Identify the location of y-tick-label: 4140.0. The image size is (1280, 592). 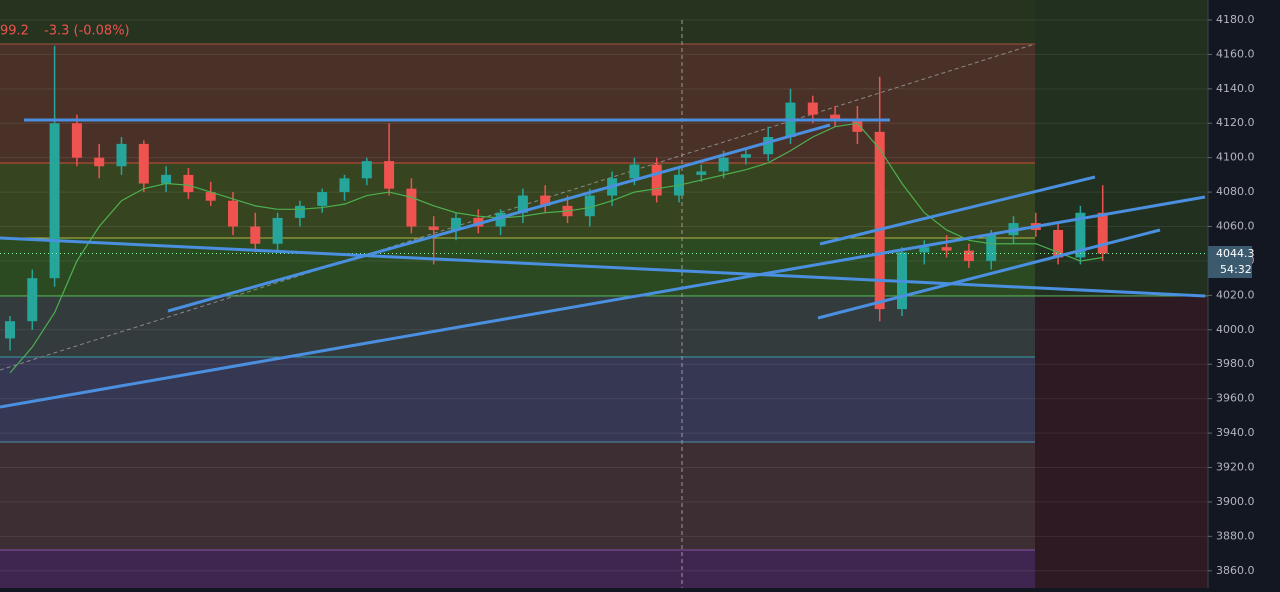
(1235, 88).